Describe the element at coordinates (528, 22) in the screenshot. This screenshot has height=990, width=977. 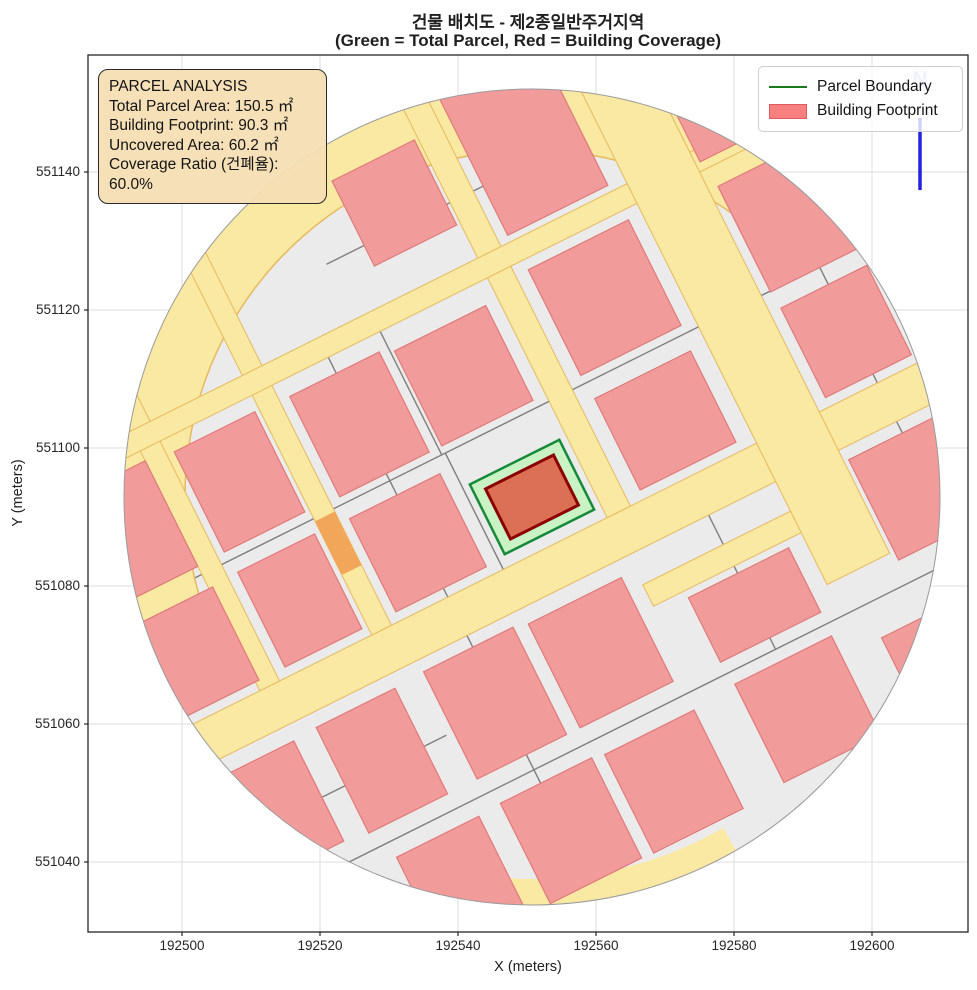
I see `chart-title-line1: 건물 배치도 - 제2종일반주거지역` at that location.